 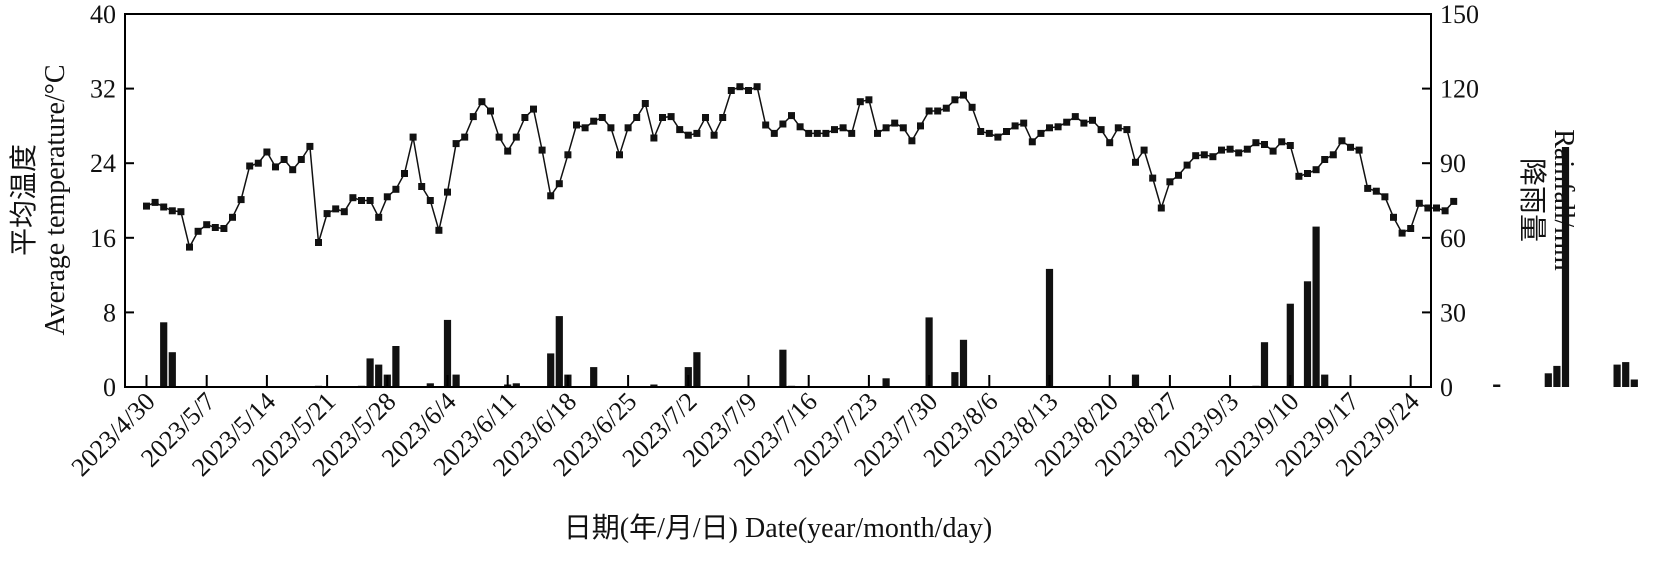 What do you see at coordinates (1453, 312) in the screenshot?
I see `y-right-tick-label: 30` at bounding box center [1453, 312].